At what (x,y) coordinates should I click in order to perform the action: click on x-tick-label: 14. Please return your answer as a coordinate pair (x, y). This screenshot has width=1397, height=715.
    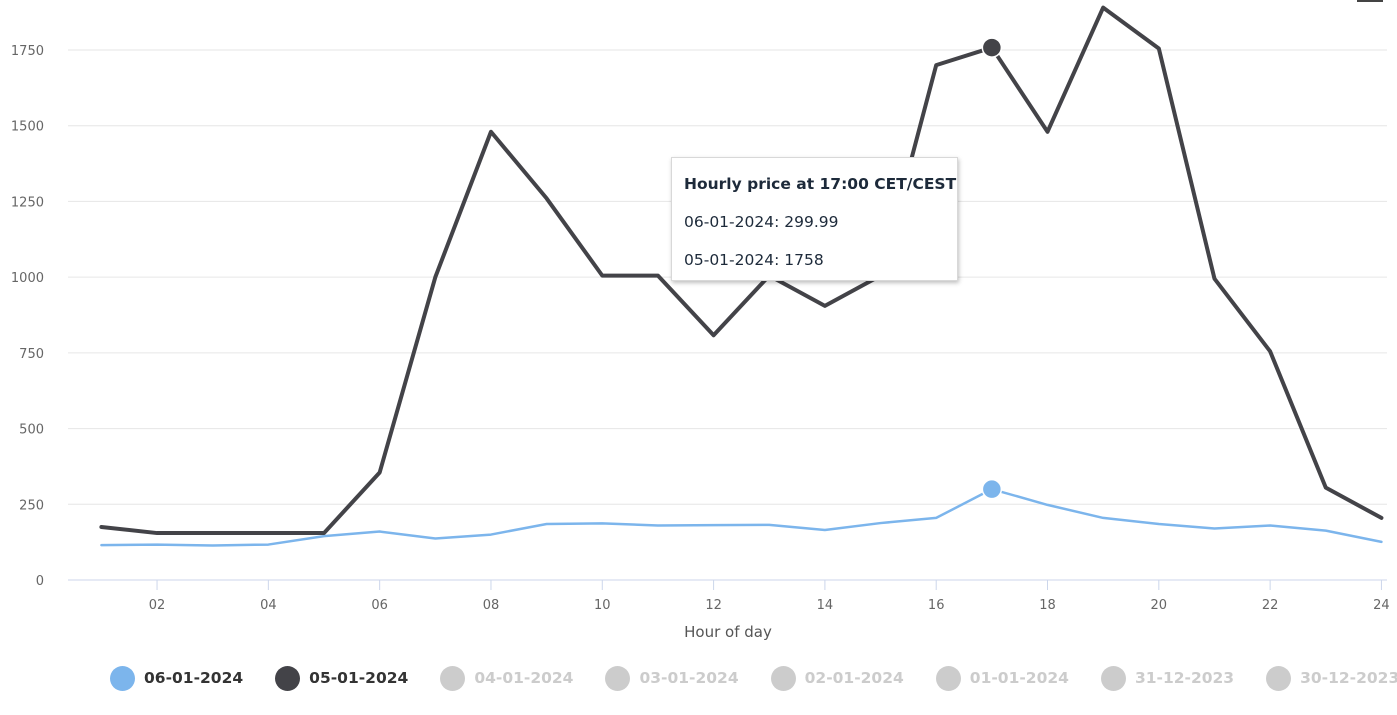
    Looking at the image, I should click on (825, 605).